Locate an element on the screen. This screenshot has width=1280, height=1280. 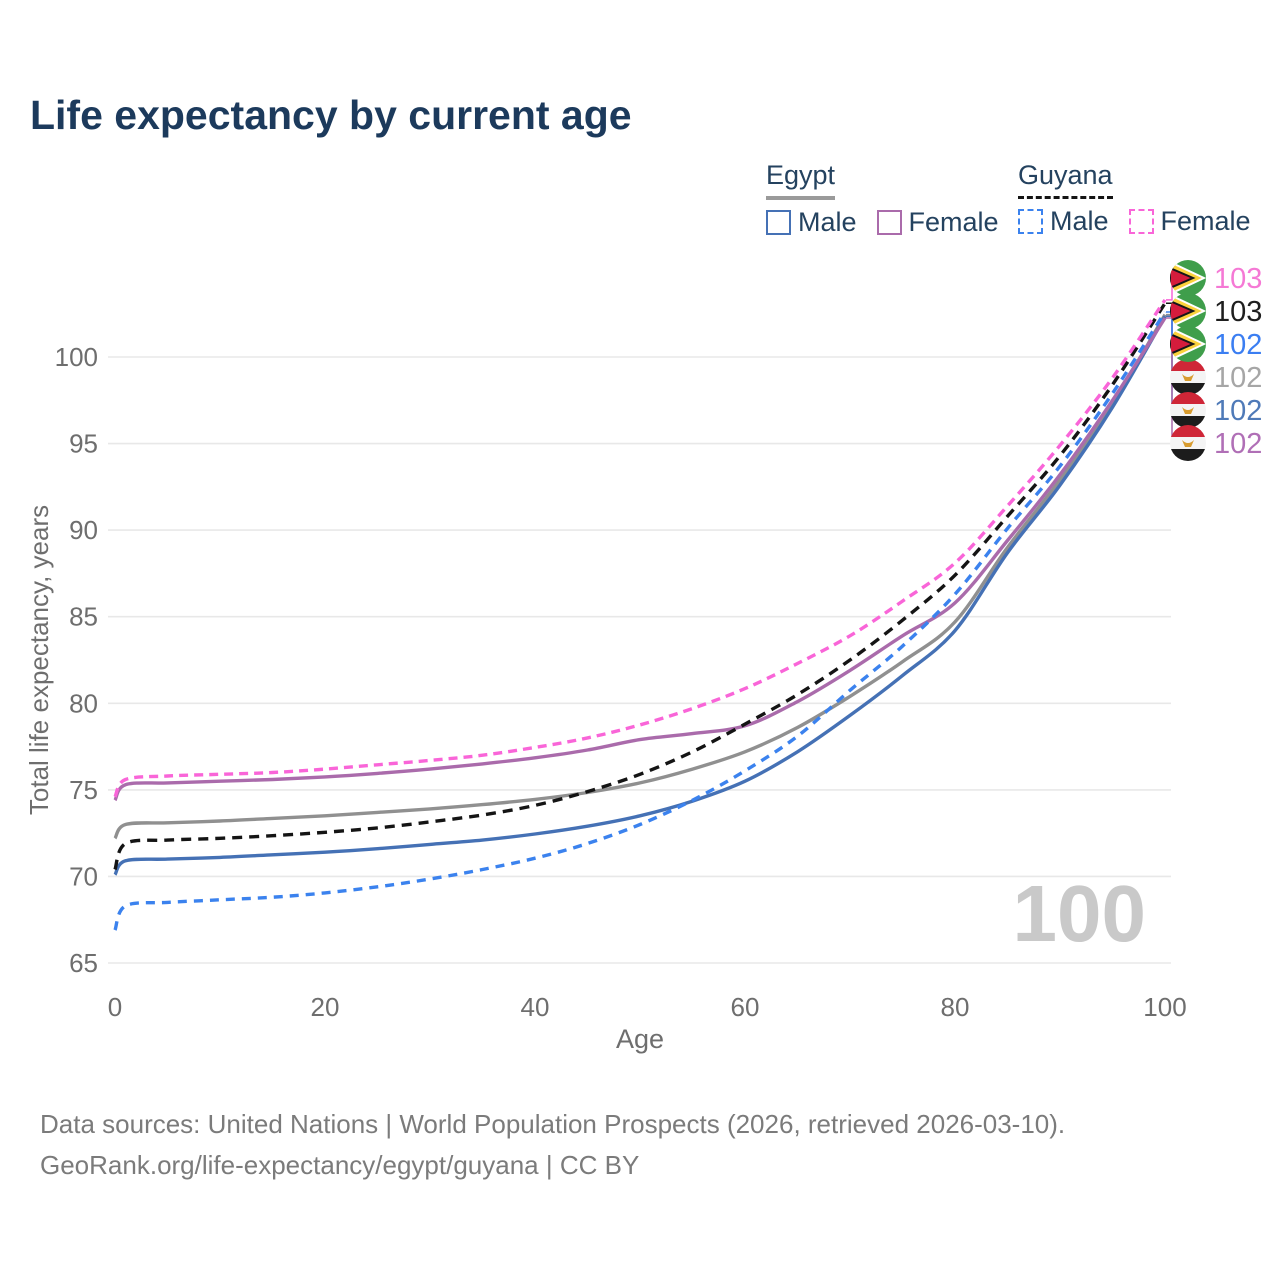
y-axis-title: Total life expectancy, years is located at coordinates (39, 660).